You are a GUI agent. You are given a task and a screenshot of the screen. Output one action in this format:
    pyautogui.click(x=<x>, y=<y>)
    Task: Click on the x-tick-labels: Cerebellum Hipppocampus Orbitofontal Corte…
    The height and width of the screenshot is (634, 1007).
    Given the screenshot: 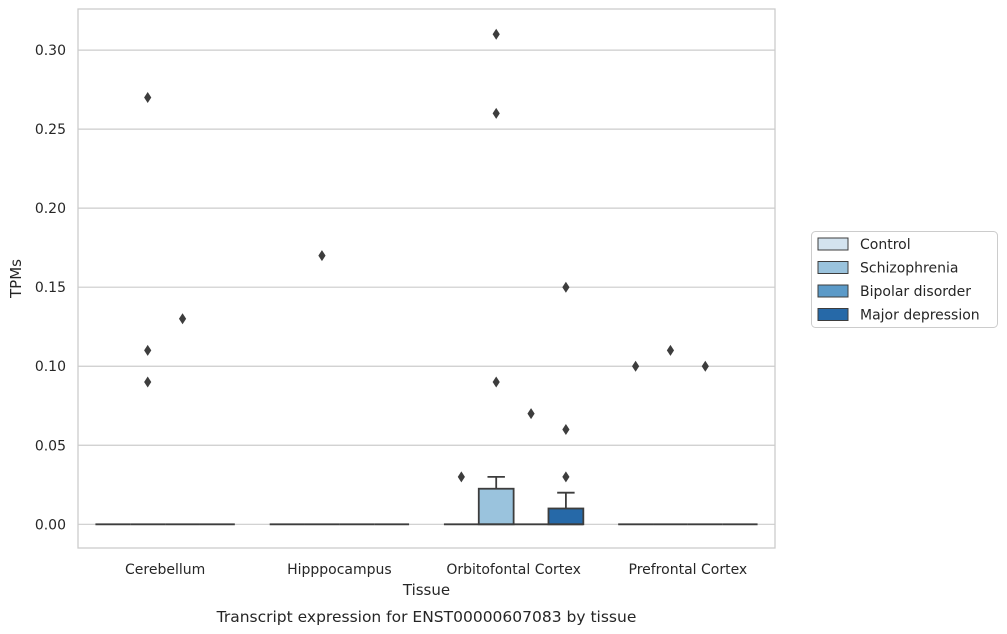 What is the action you would take?
    pyautogui.click(x=436, y=570)
    